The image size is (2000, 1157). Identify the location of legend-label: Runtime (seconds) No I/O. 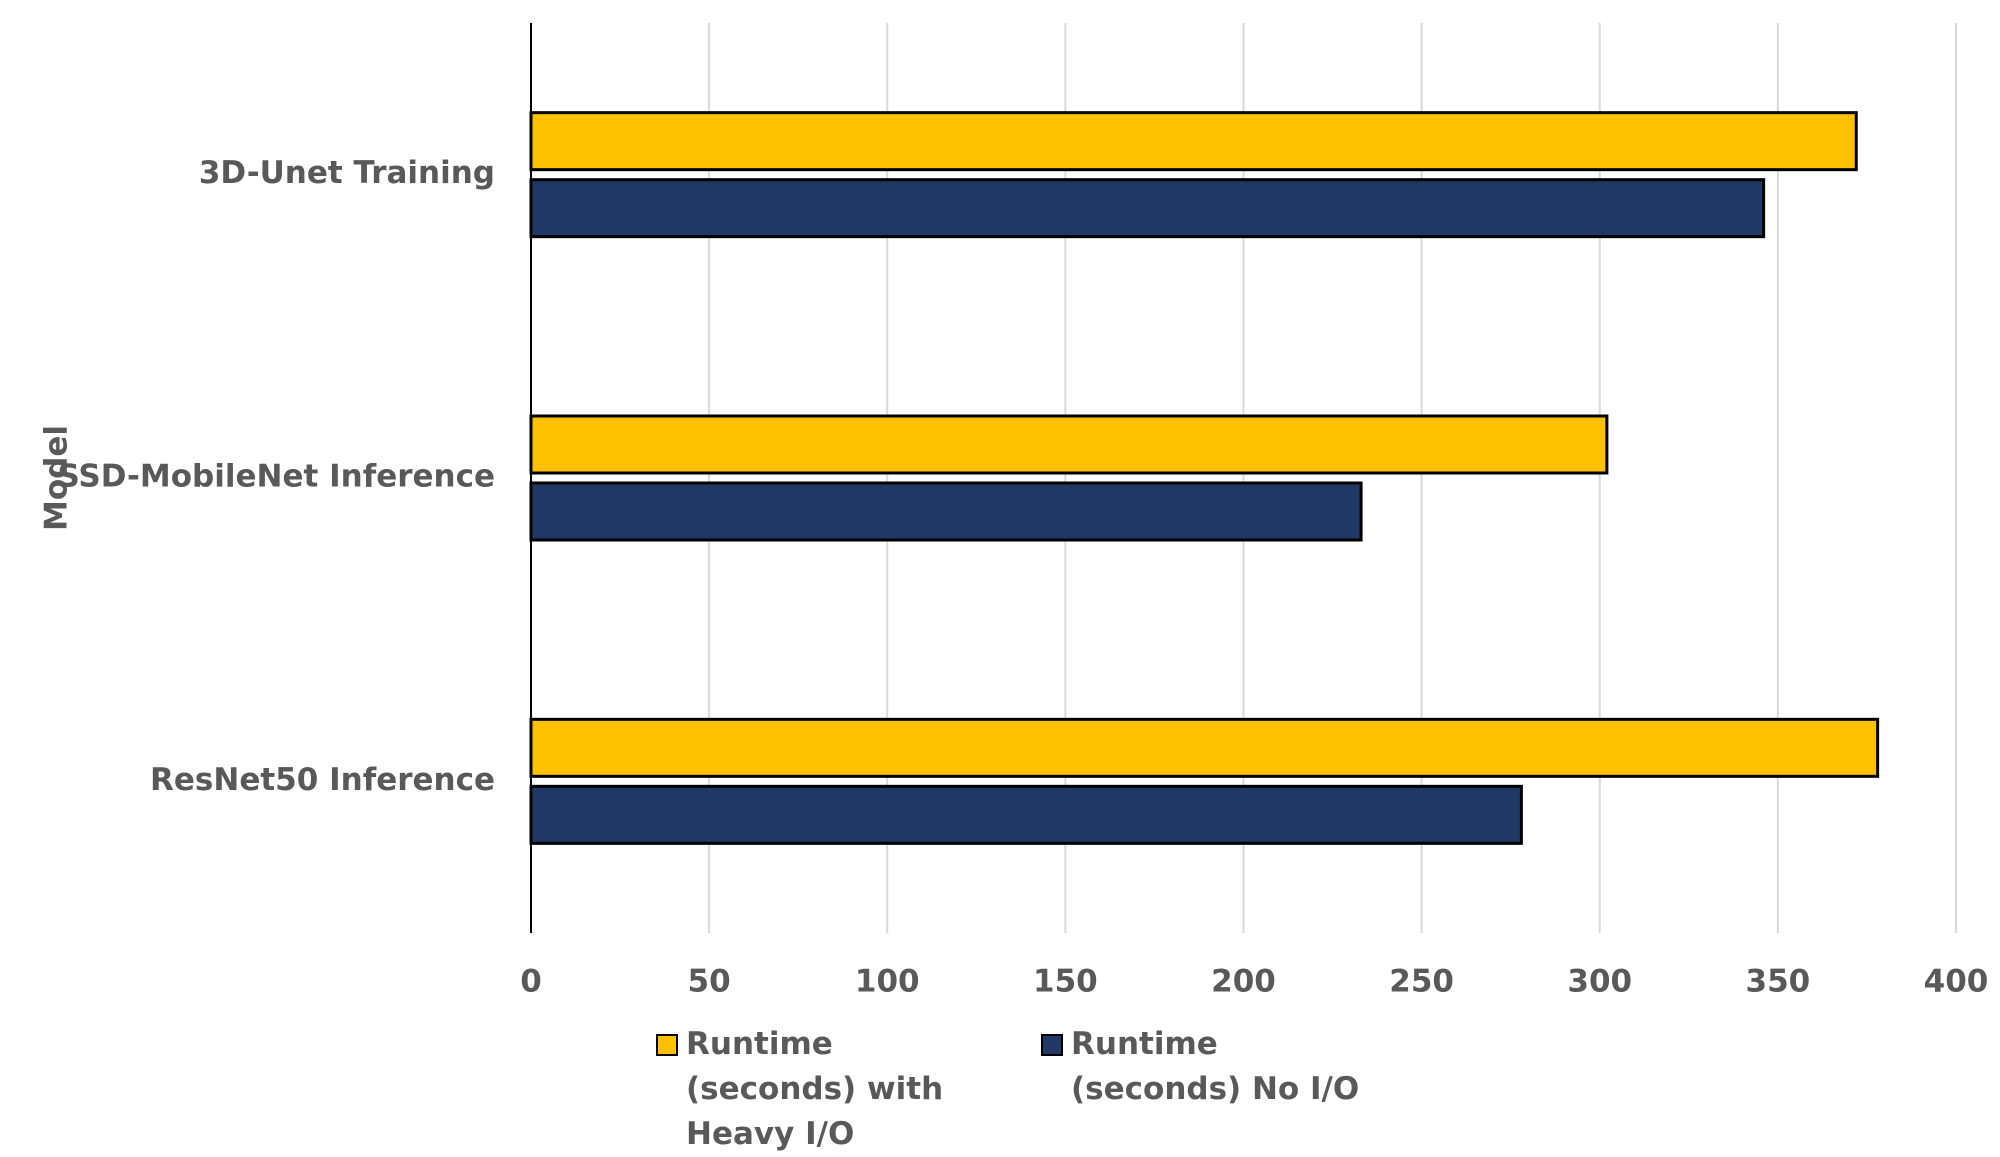
(1215, 1066).